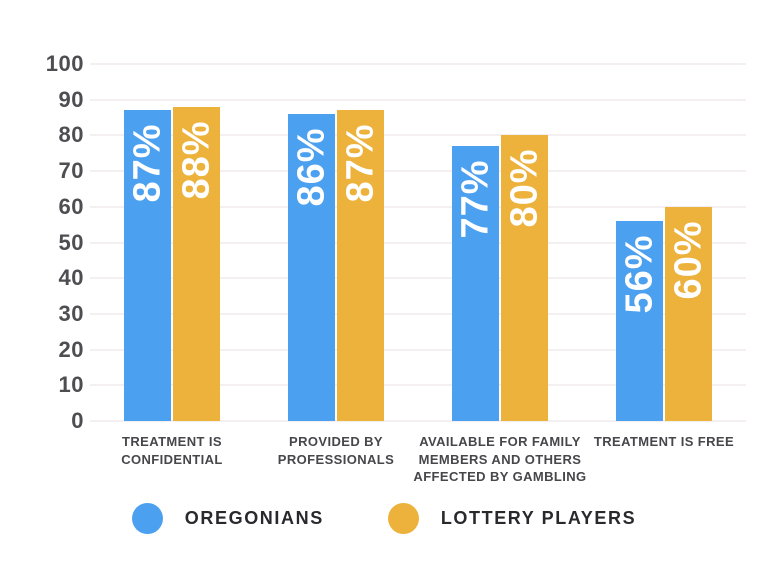 This screenshot has width=768, height=576. I want to click on bar-value-label: 86%, so click(311, 167).